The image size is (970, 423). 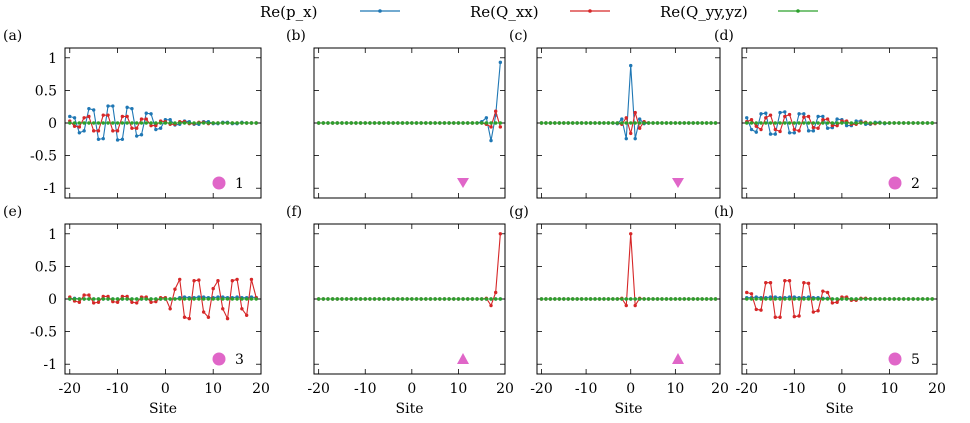 What do you see at coordinates (50, 365) in the screenshot?
I see `y-tick-label: -1` at bounding box center [50, 365].